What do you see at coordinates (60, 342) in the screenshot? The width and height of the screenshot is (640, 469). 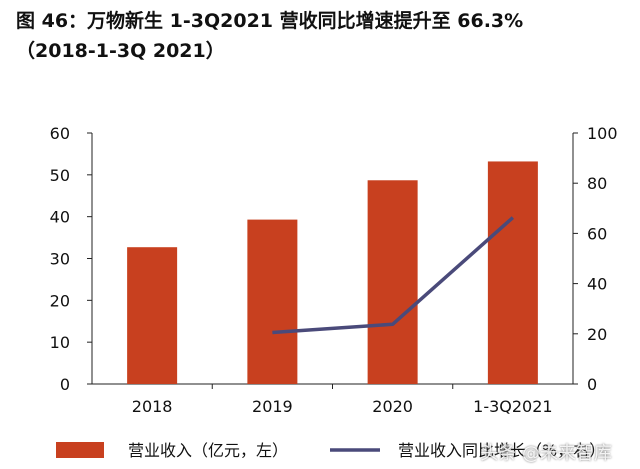 I see `left-tick-label: 10` at bounding box center [60, 342].